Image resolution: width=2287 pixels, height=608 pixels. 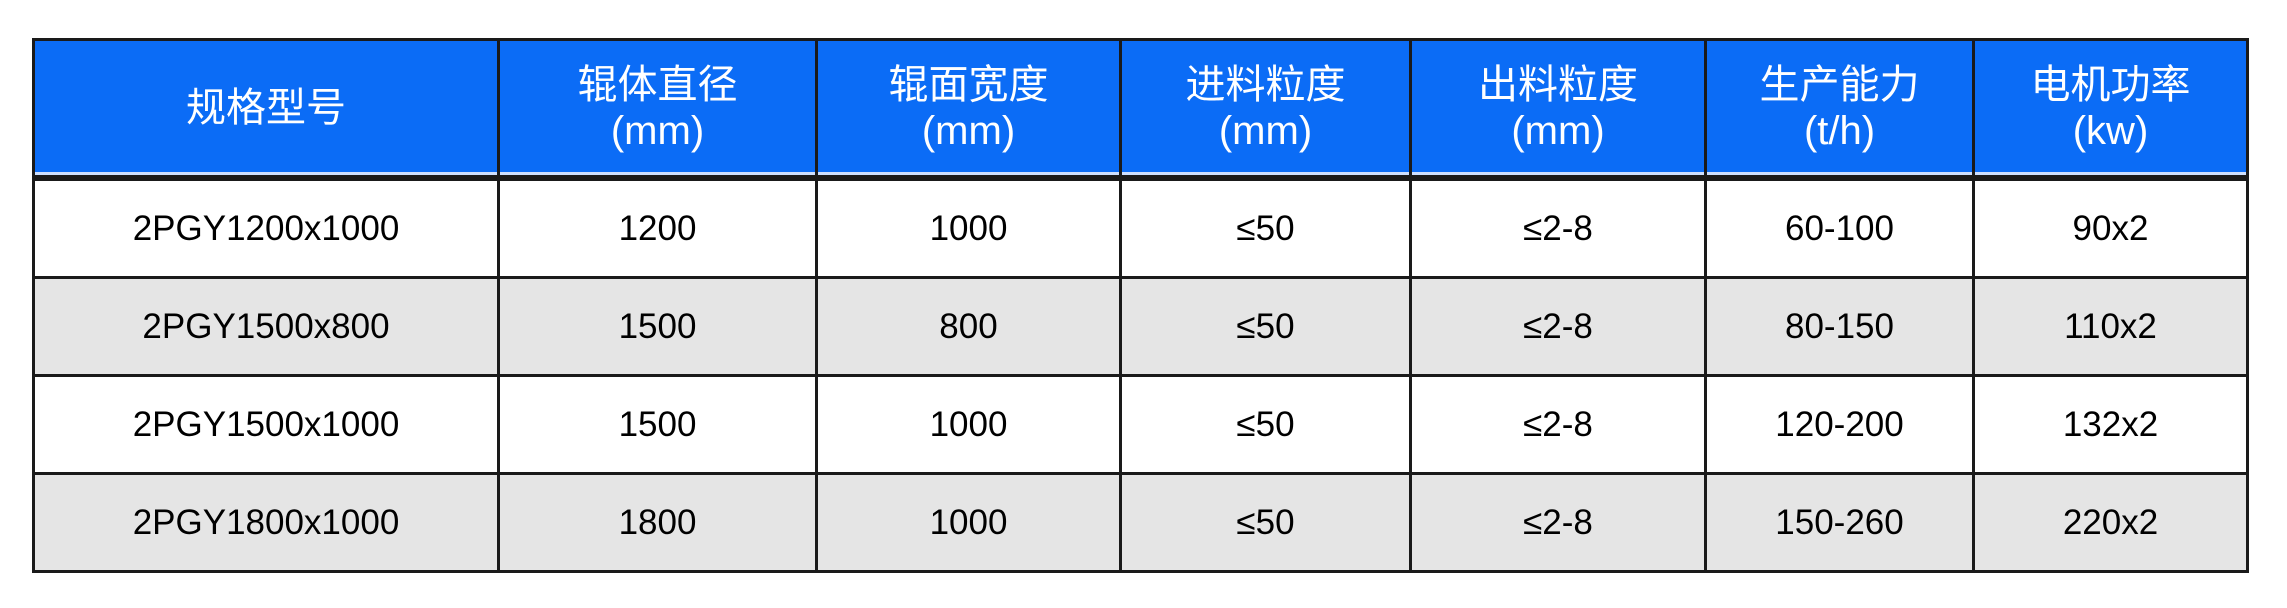 I want to click on header-model: 规格型号, so click(x=266, y=109).